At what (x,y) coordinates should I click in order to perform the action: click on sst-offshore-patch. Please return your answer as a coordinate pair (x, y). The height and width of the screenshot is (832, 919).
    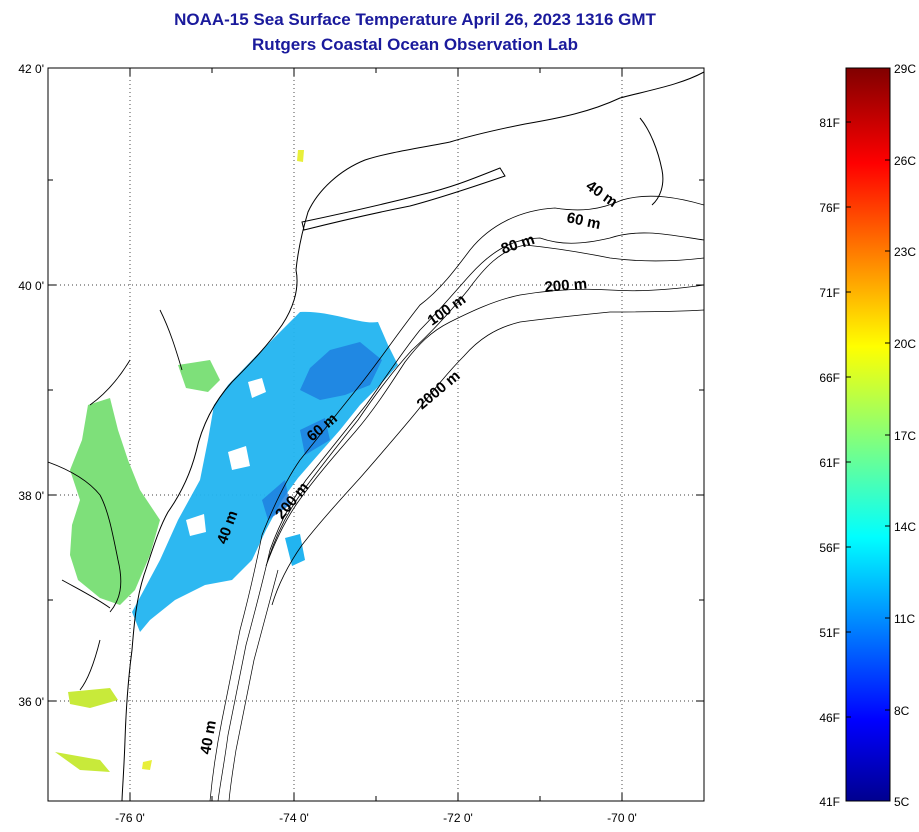
    Looking at the image, I should click on (295, 550).